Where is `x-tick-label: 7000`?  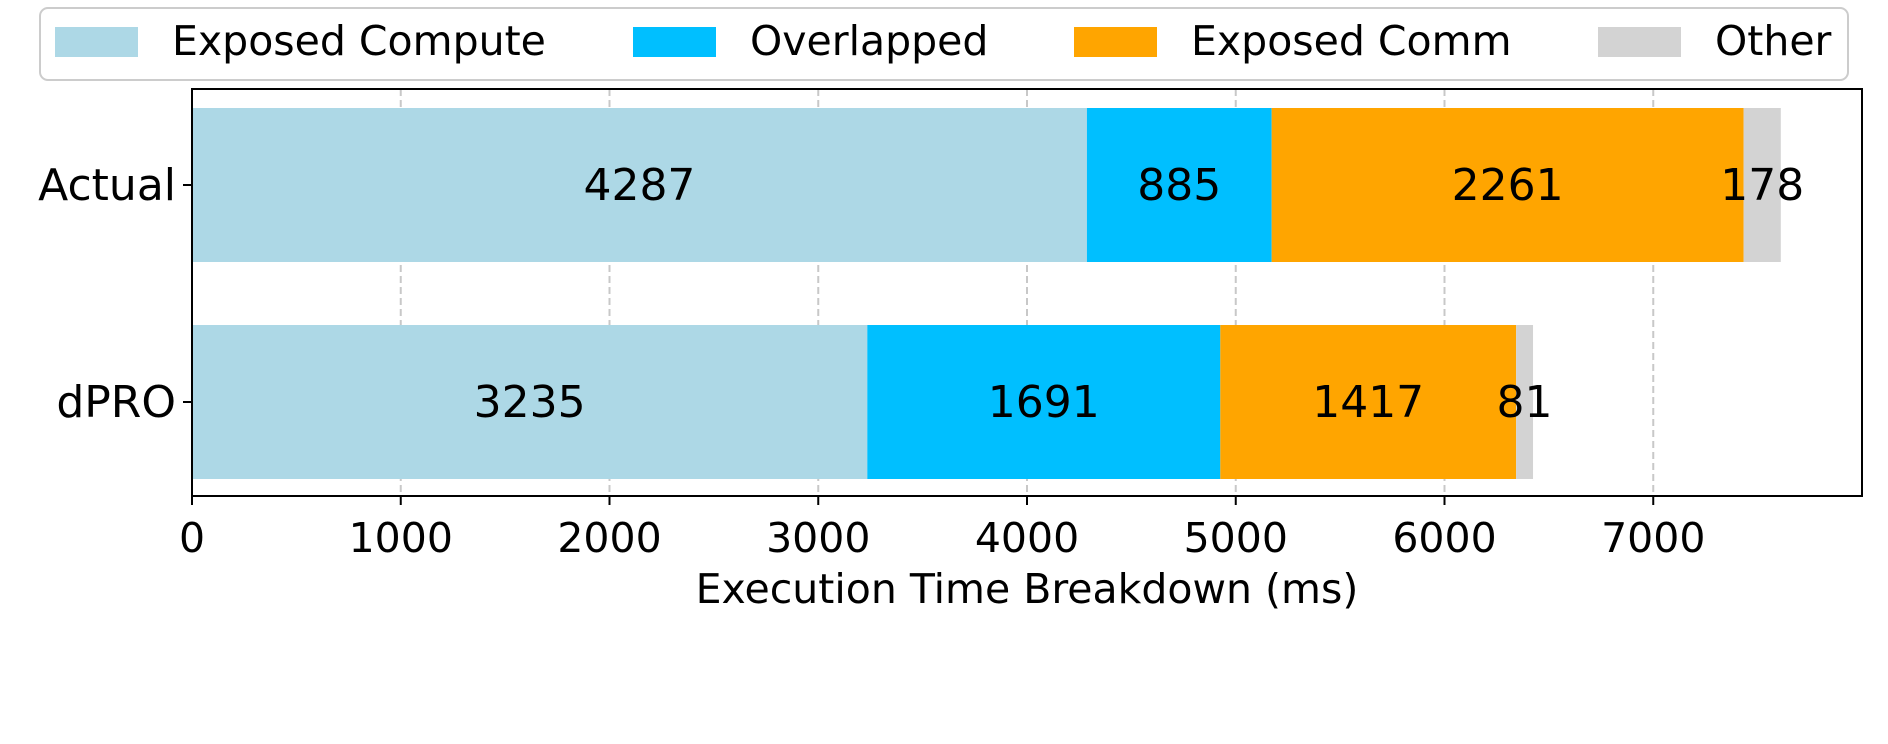 x-tick-label: 7000 is located at coordinates (1653, 538).